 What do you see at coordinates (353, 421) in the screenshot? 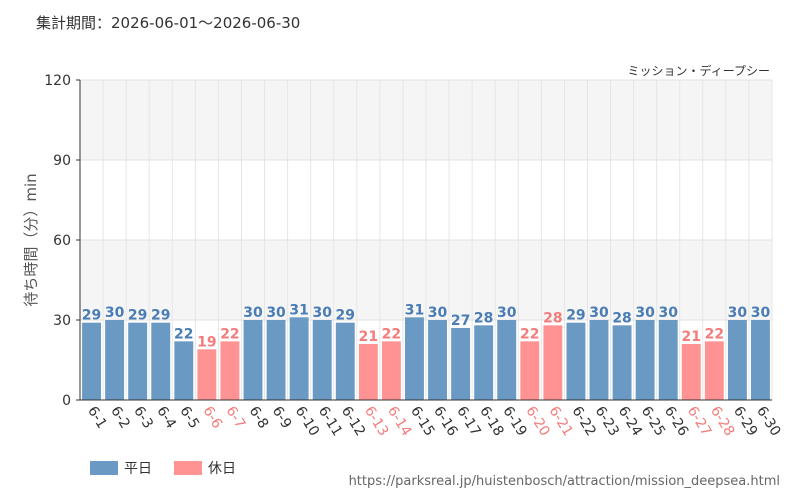
I see `x-tick-label: 6-12` at bounding box center [353, 421].